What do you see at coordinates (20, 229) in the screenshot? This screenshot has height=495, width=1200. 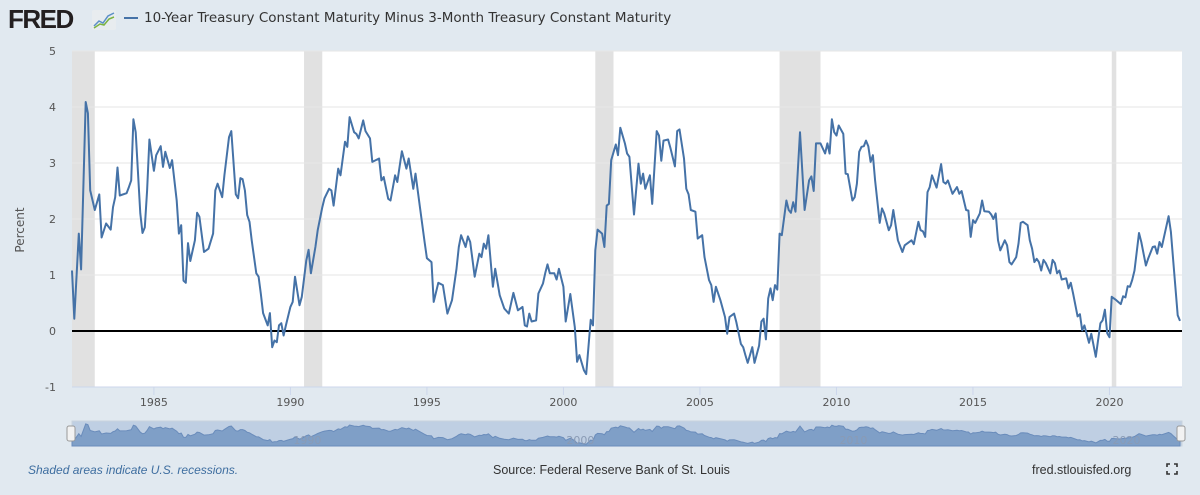 I see `y-axis-label: Percent` at bounding box center [20, 229].